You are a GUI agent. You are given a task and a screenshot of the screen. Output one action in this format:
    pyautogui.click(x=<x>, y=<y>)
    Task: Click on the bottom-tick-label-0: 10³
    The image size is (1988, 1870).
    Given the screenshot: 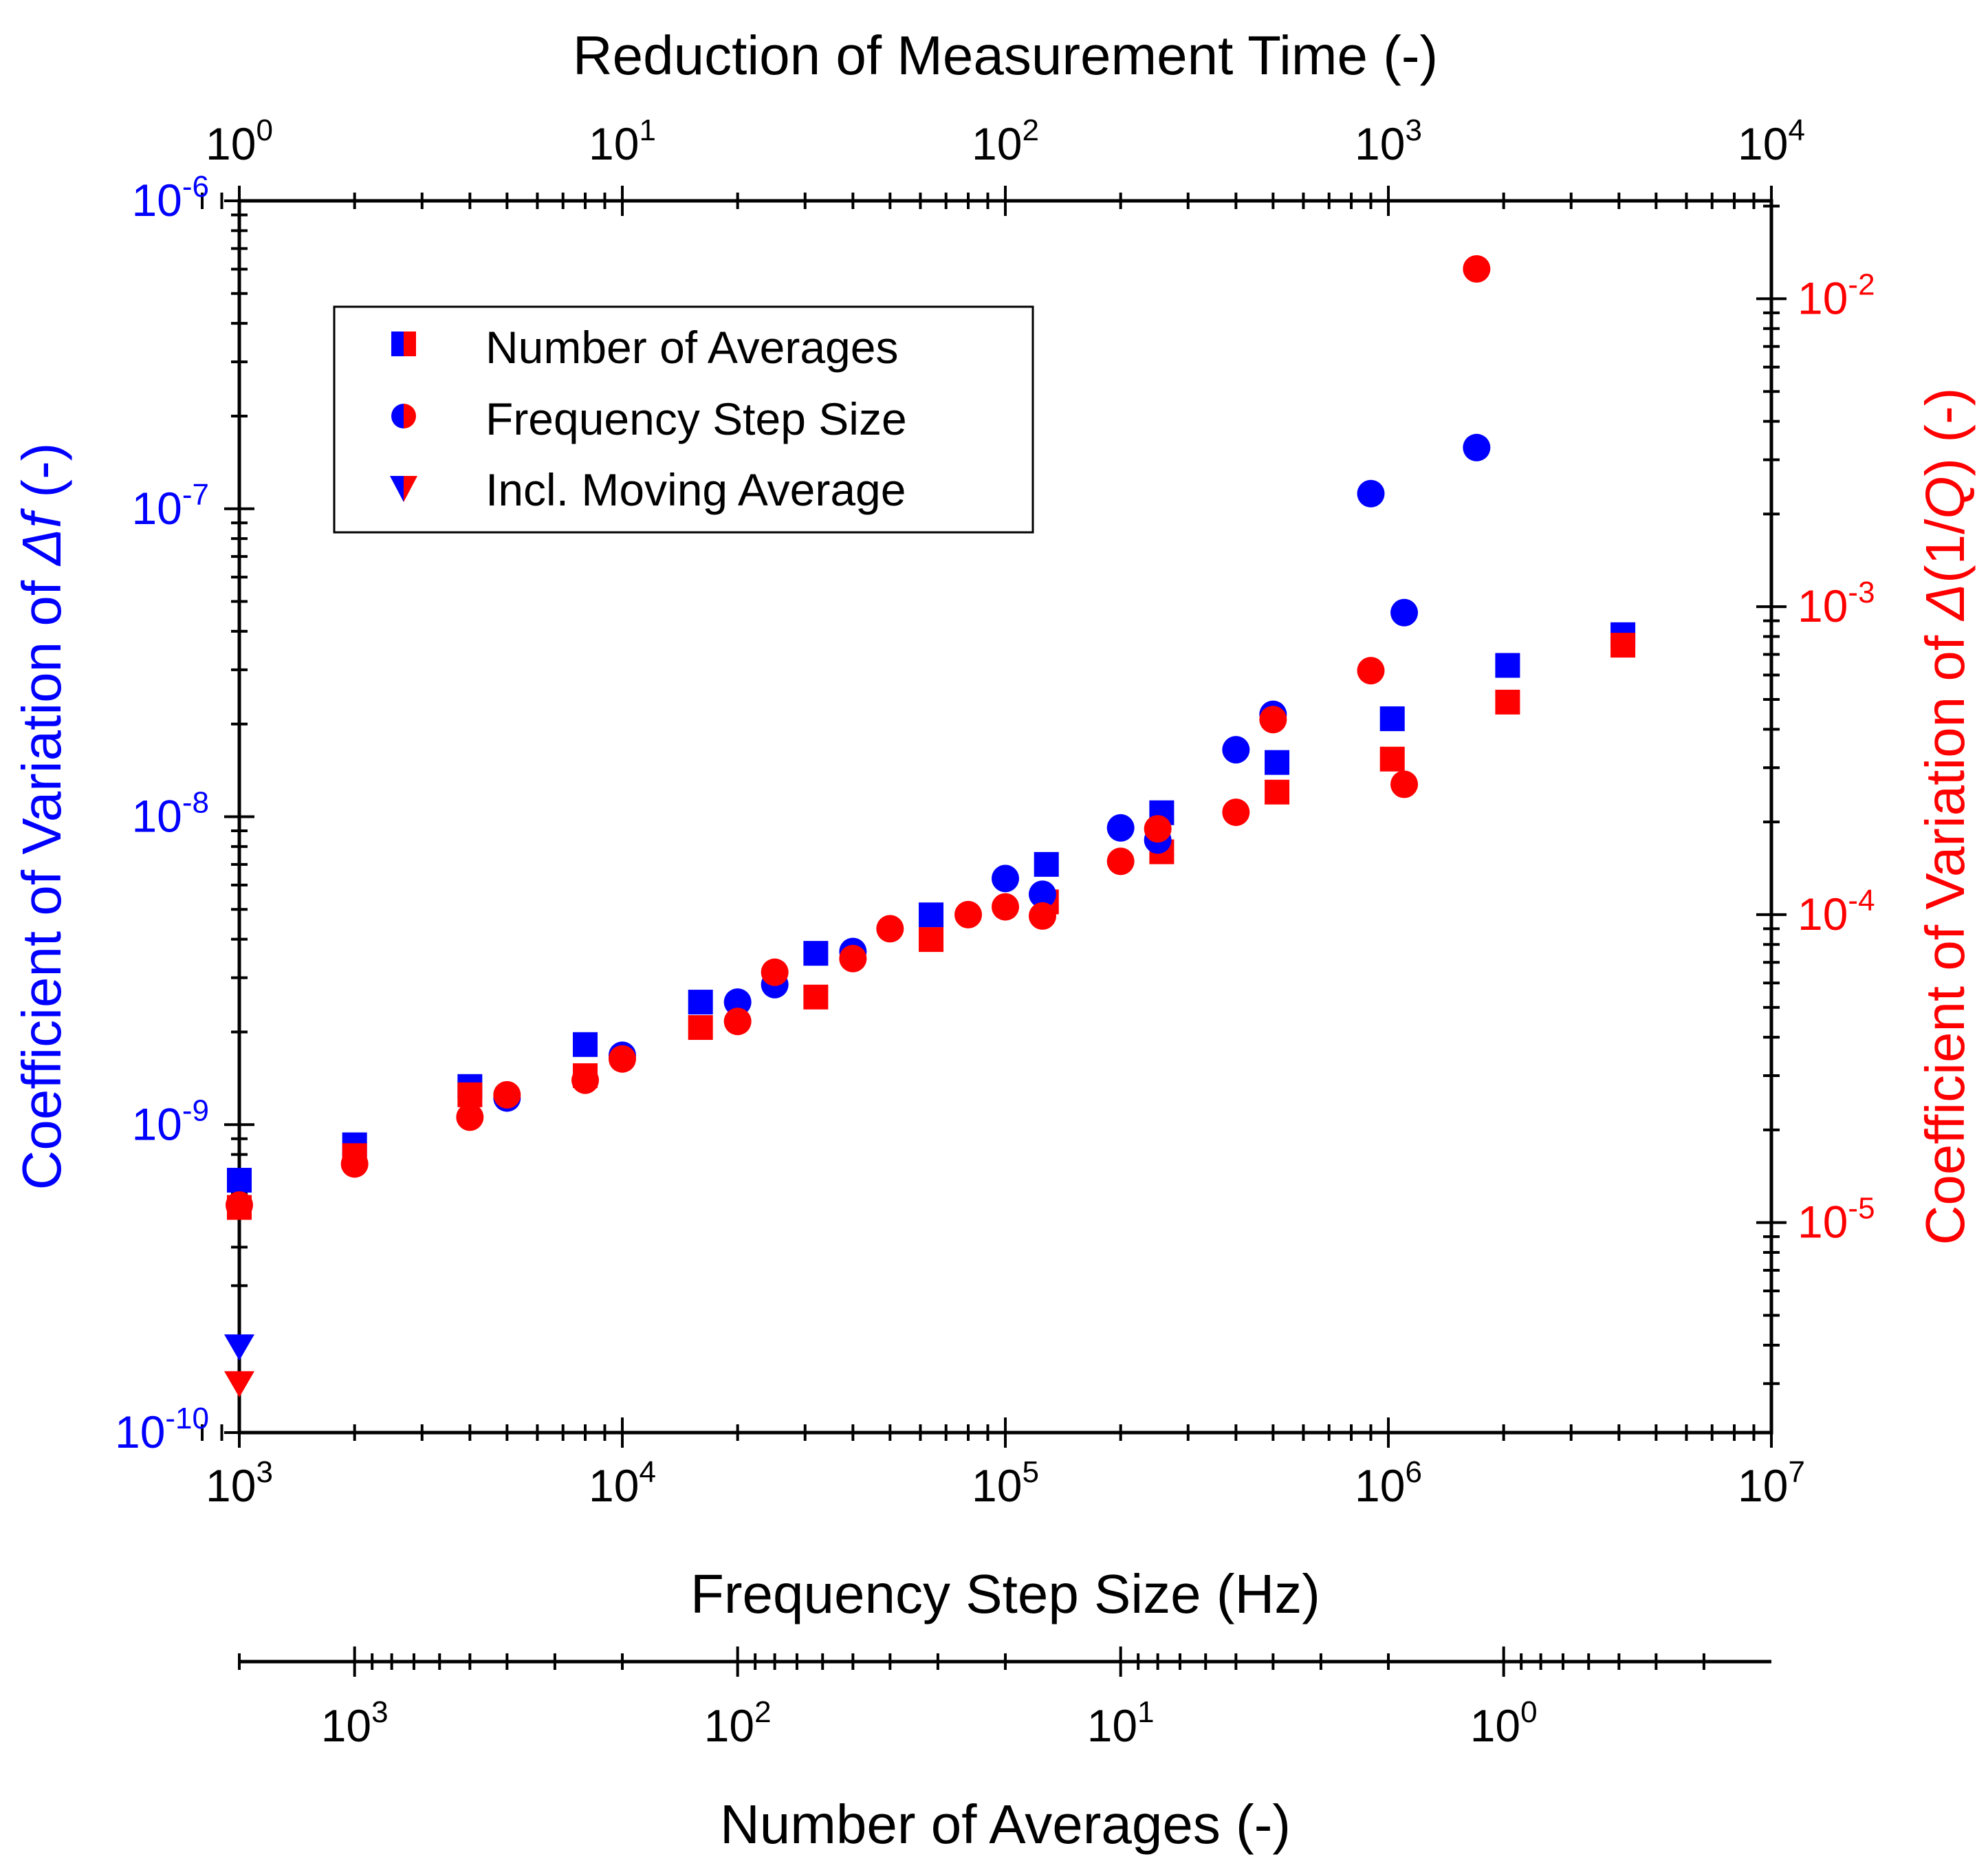 What is the action you would take?
    pyautogui.click(x=239, y=1483)
    